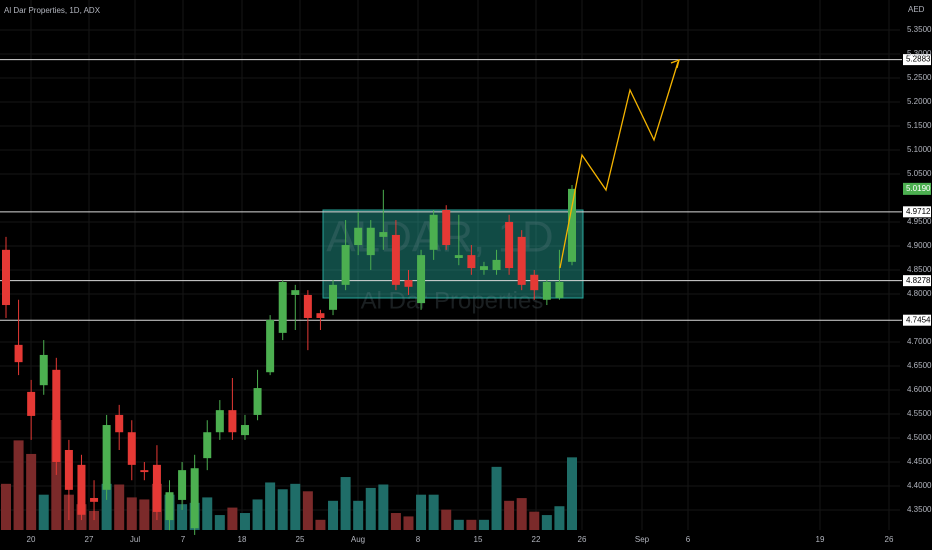  I want to click on x-tick-label: 7, so click(183, 539).